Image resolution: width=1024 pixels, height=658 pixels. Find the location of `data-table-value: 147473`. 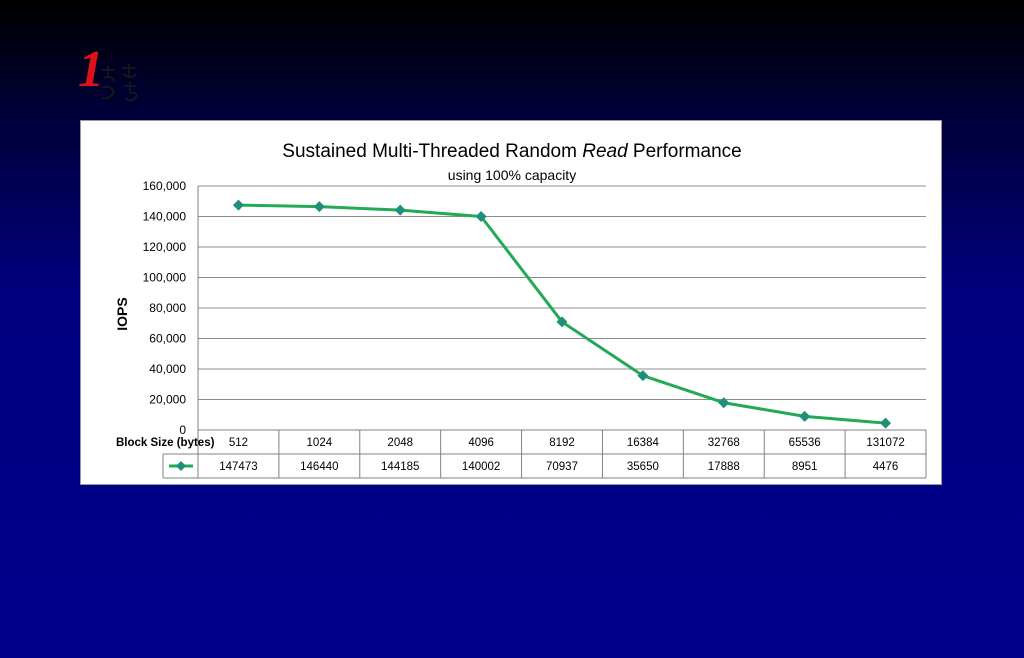

data-table-value: 147473 is located at coordinates (238, 467).